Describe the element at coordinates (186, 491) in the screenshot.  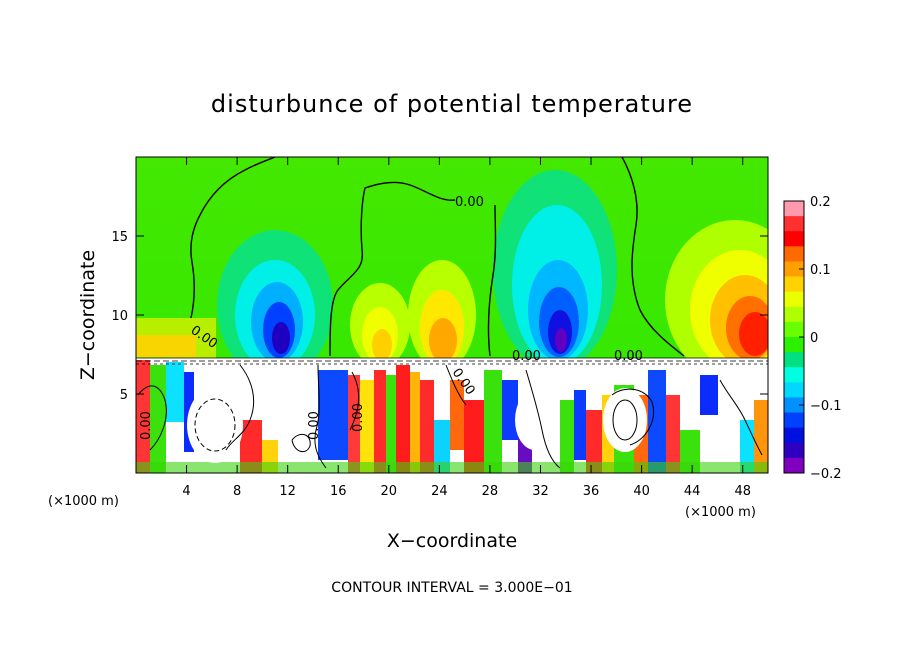
I see `x-tick-label: 4` at that location.